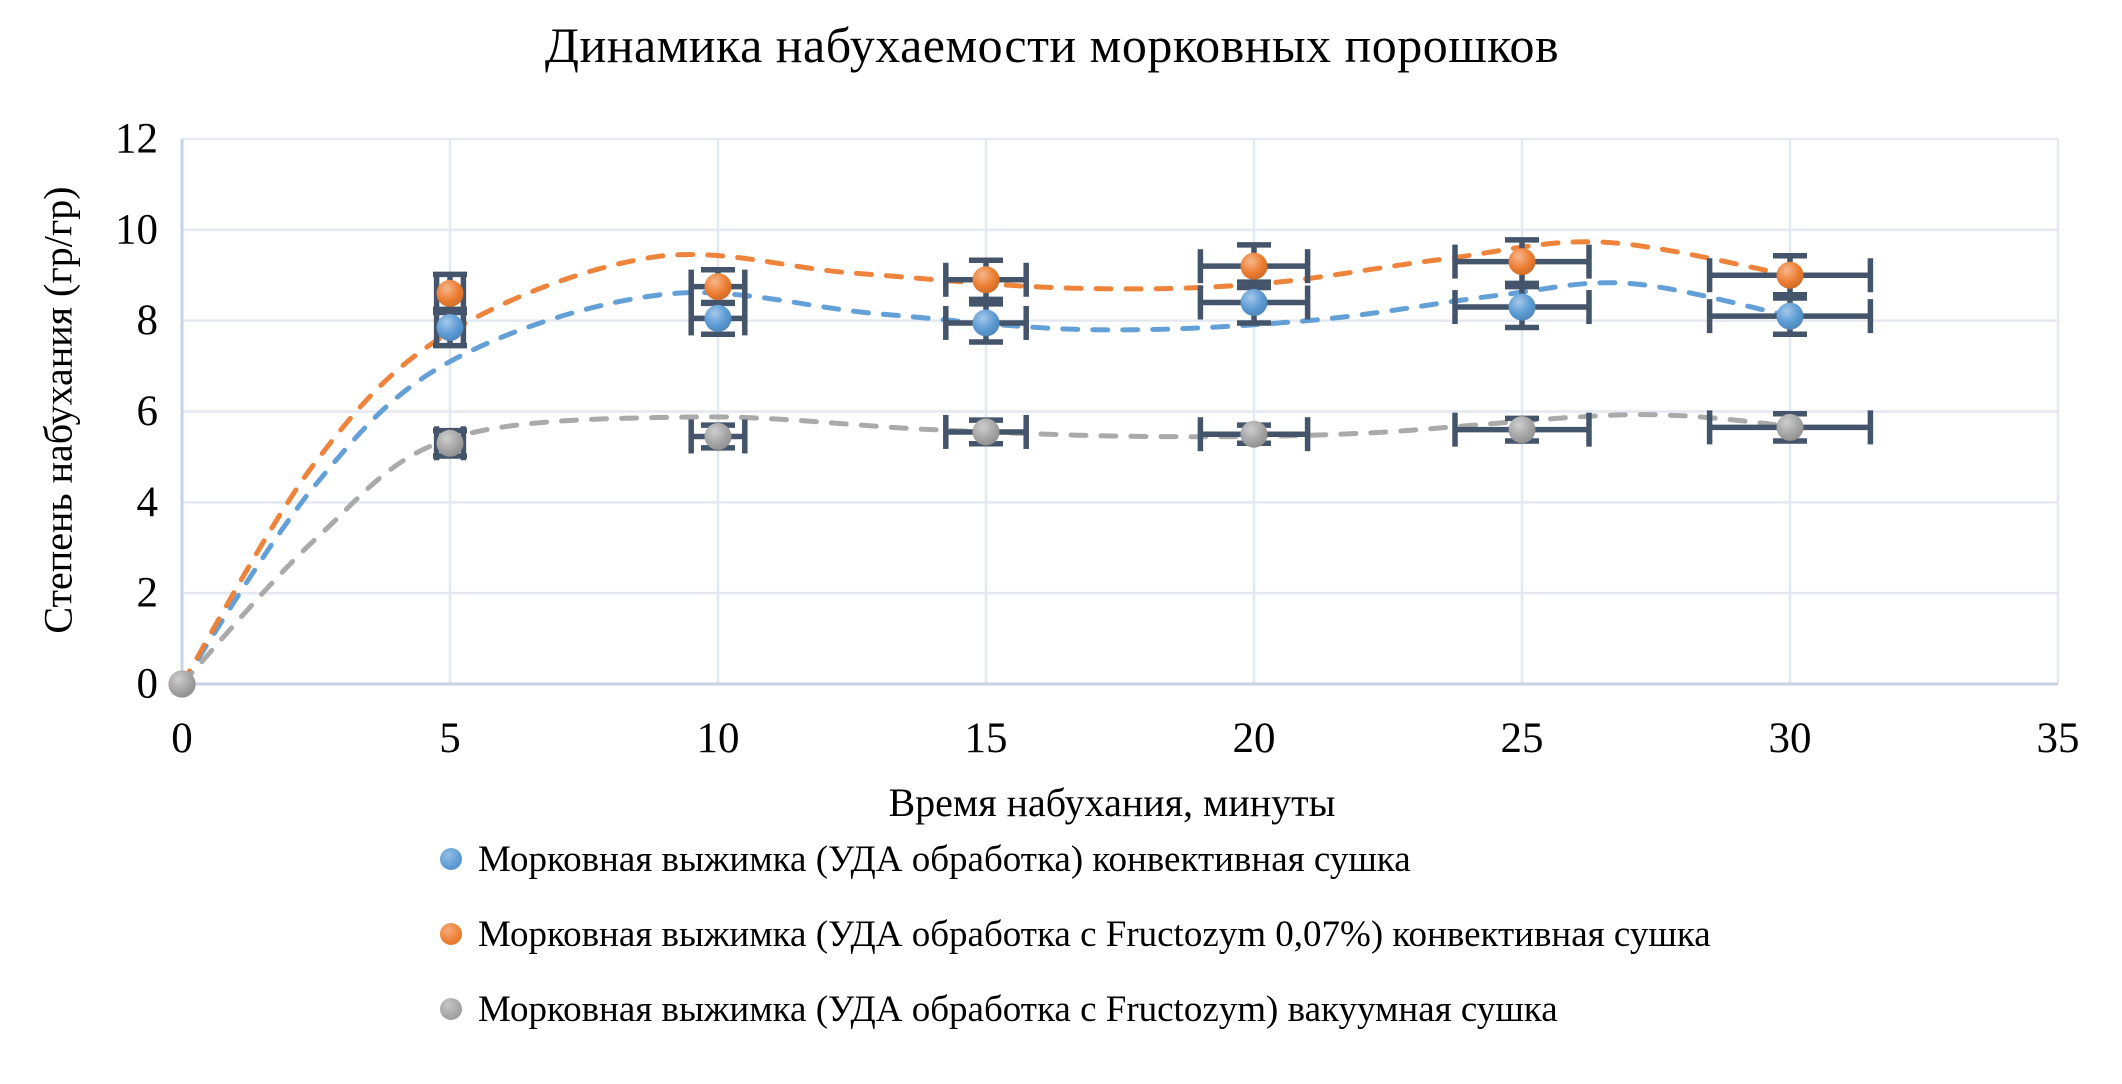 The image size is (2122, 1084). What do you see at coordinates (986, 738) in the screenshot?
I see `x-tick-label: 15` at bounding box center [986, 738].